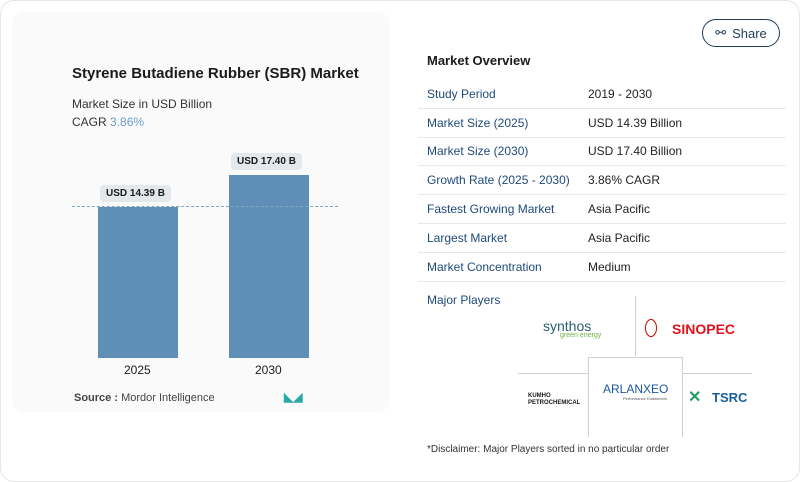 The width and height of the screenshot is (800, 482). Describe the element at coordinates (138, 282) in the screenshot. I see `bar-2025` at that location.